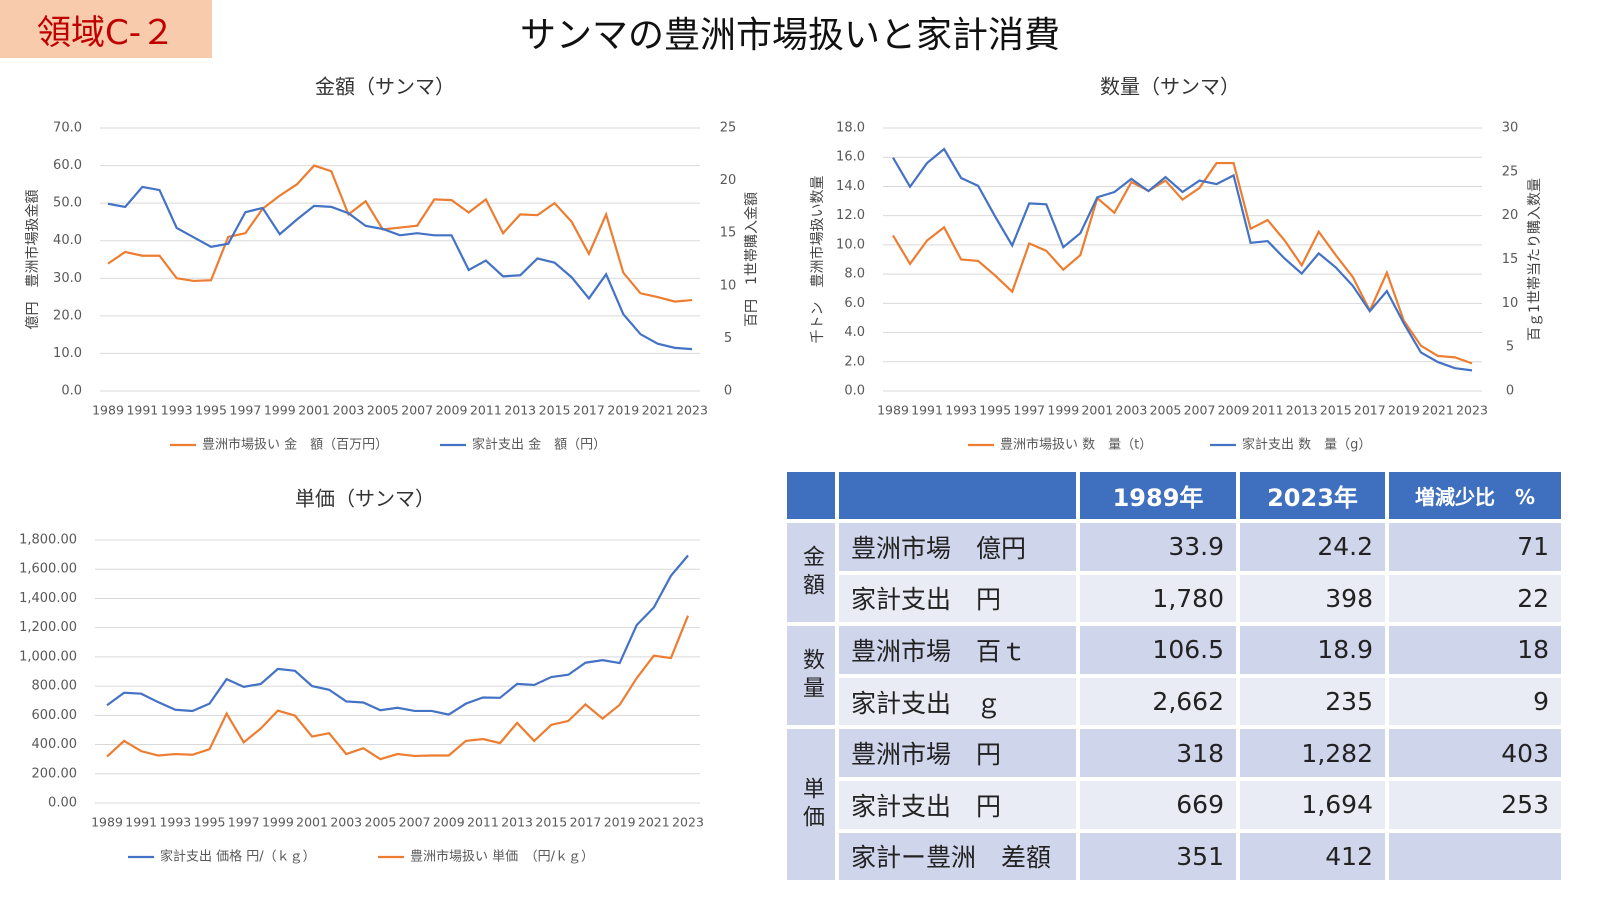 This screenshot has width=1600, height=900. What do you see at coordinates (1312, 495) in the screenshot?
I see `header-cell: 2023年` at bounding box center [1312, 495].